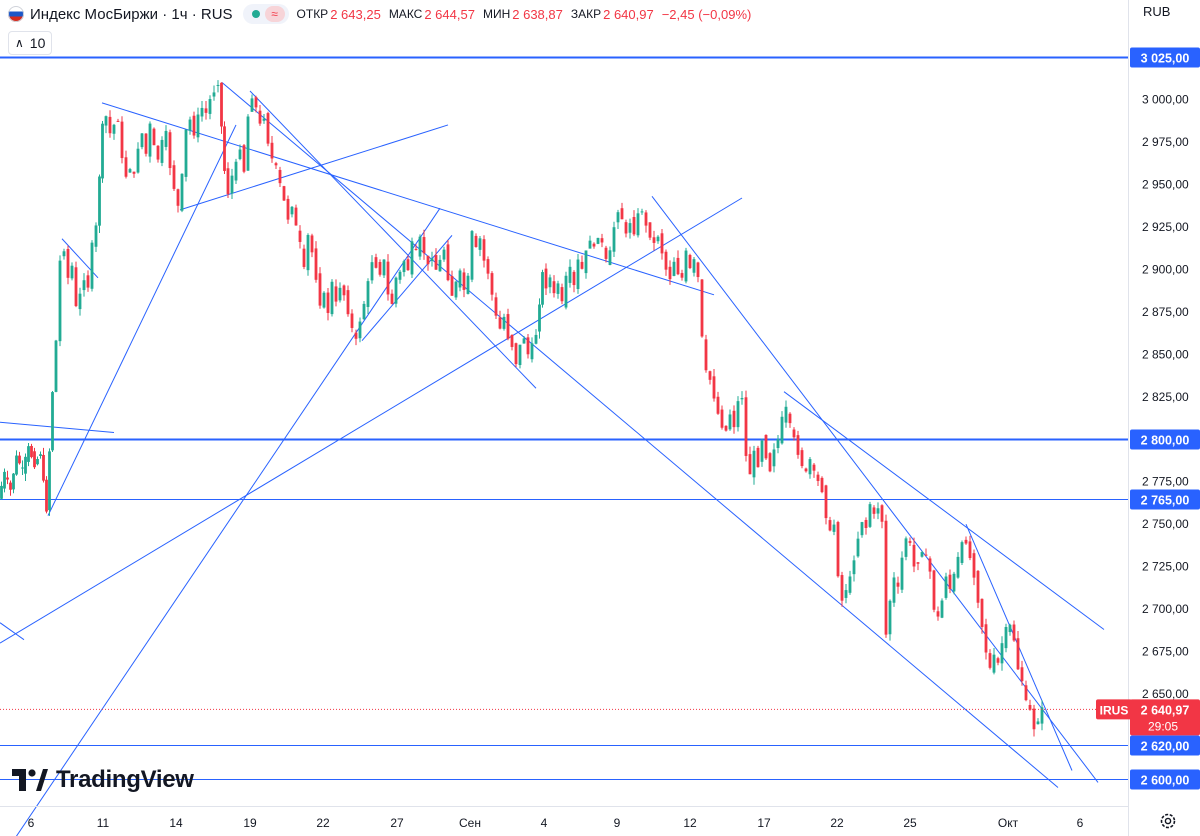 The width and height of the screenshot is (1200, 836). I want to click on currency-label: RUB, so click(1157, 11).